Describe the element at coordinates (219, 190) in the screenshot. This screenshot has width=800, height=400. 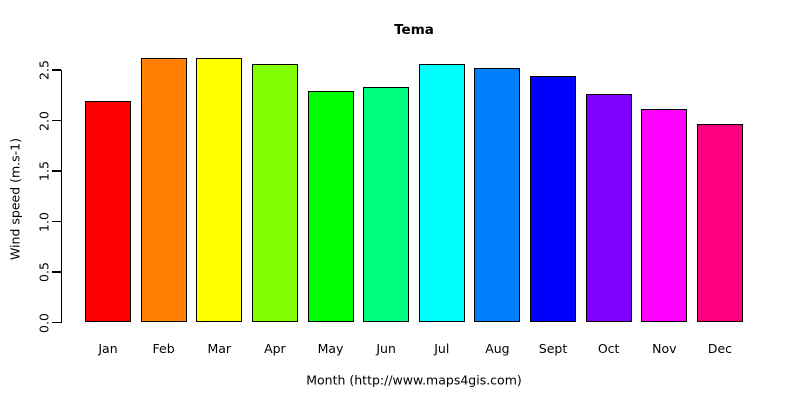
I see `bar-mar` at that location.